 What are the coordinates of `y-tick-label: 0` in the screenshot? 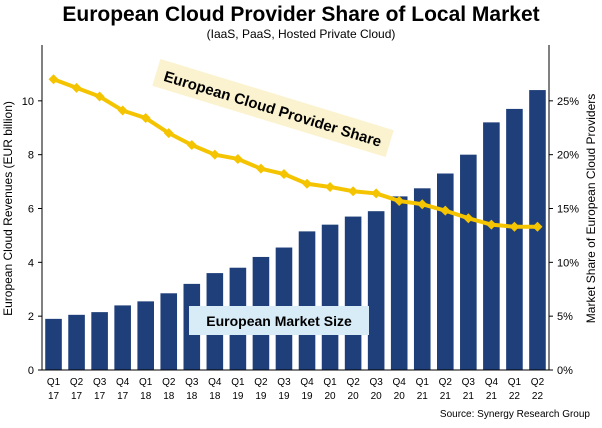 It's located at (31, 371).